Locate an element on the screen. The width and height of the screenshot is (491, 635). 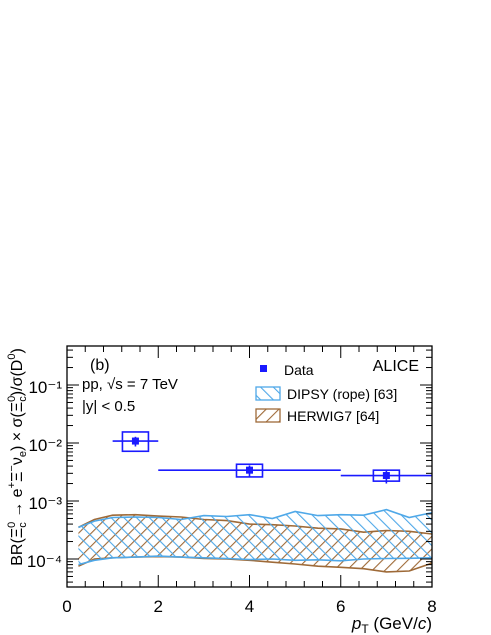
panel-label: (b) is located at coordinates (100, 365).